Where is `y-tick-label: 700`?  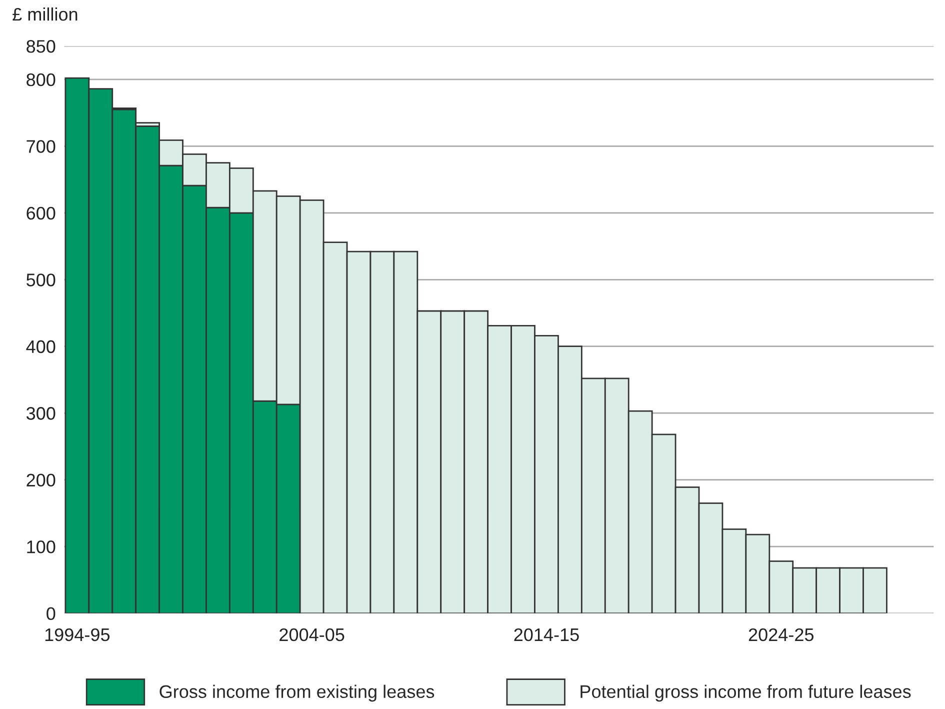 y-tick-label: 700 is located at coordinates (41, 146).